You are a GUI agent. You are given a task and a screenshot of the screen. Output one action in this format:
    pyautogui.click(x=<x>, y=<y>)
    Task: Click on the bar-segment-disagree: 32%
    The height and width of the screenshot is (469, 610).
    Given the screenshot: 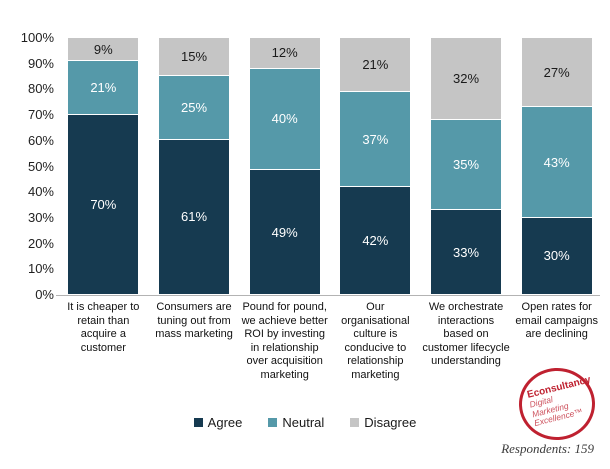 What is the action you would take?
    pyautogui.click(x=466, y=79)
    